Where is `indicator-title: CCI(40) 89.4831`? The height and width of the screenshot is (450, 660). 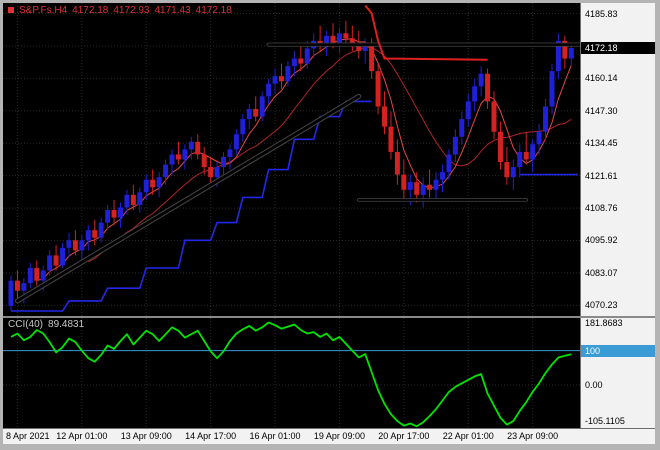
indicator-title: CCI(40) 89.4831 is located at coordinates (48, 324).